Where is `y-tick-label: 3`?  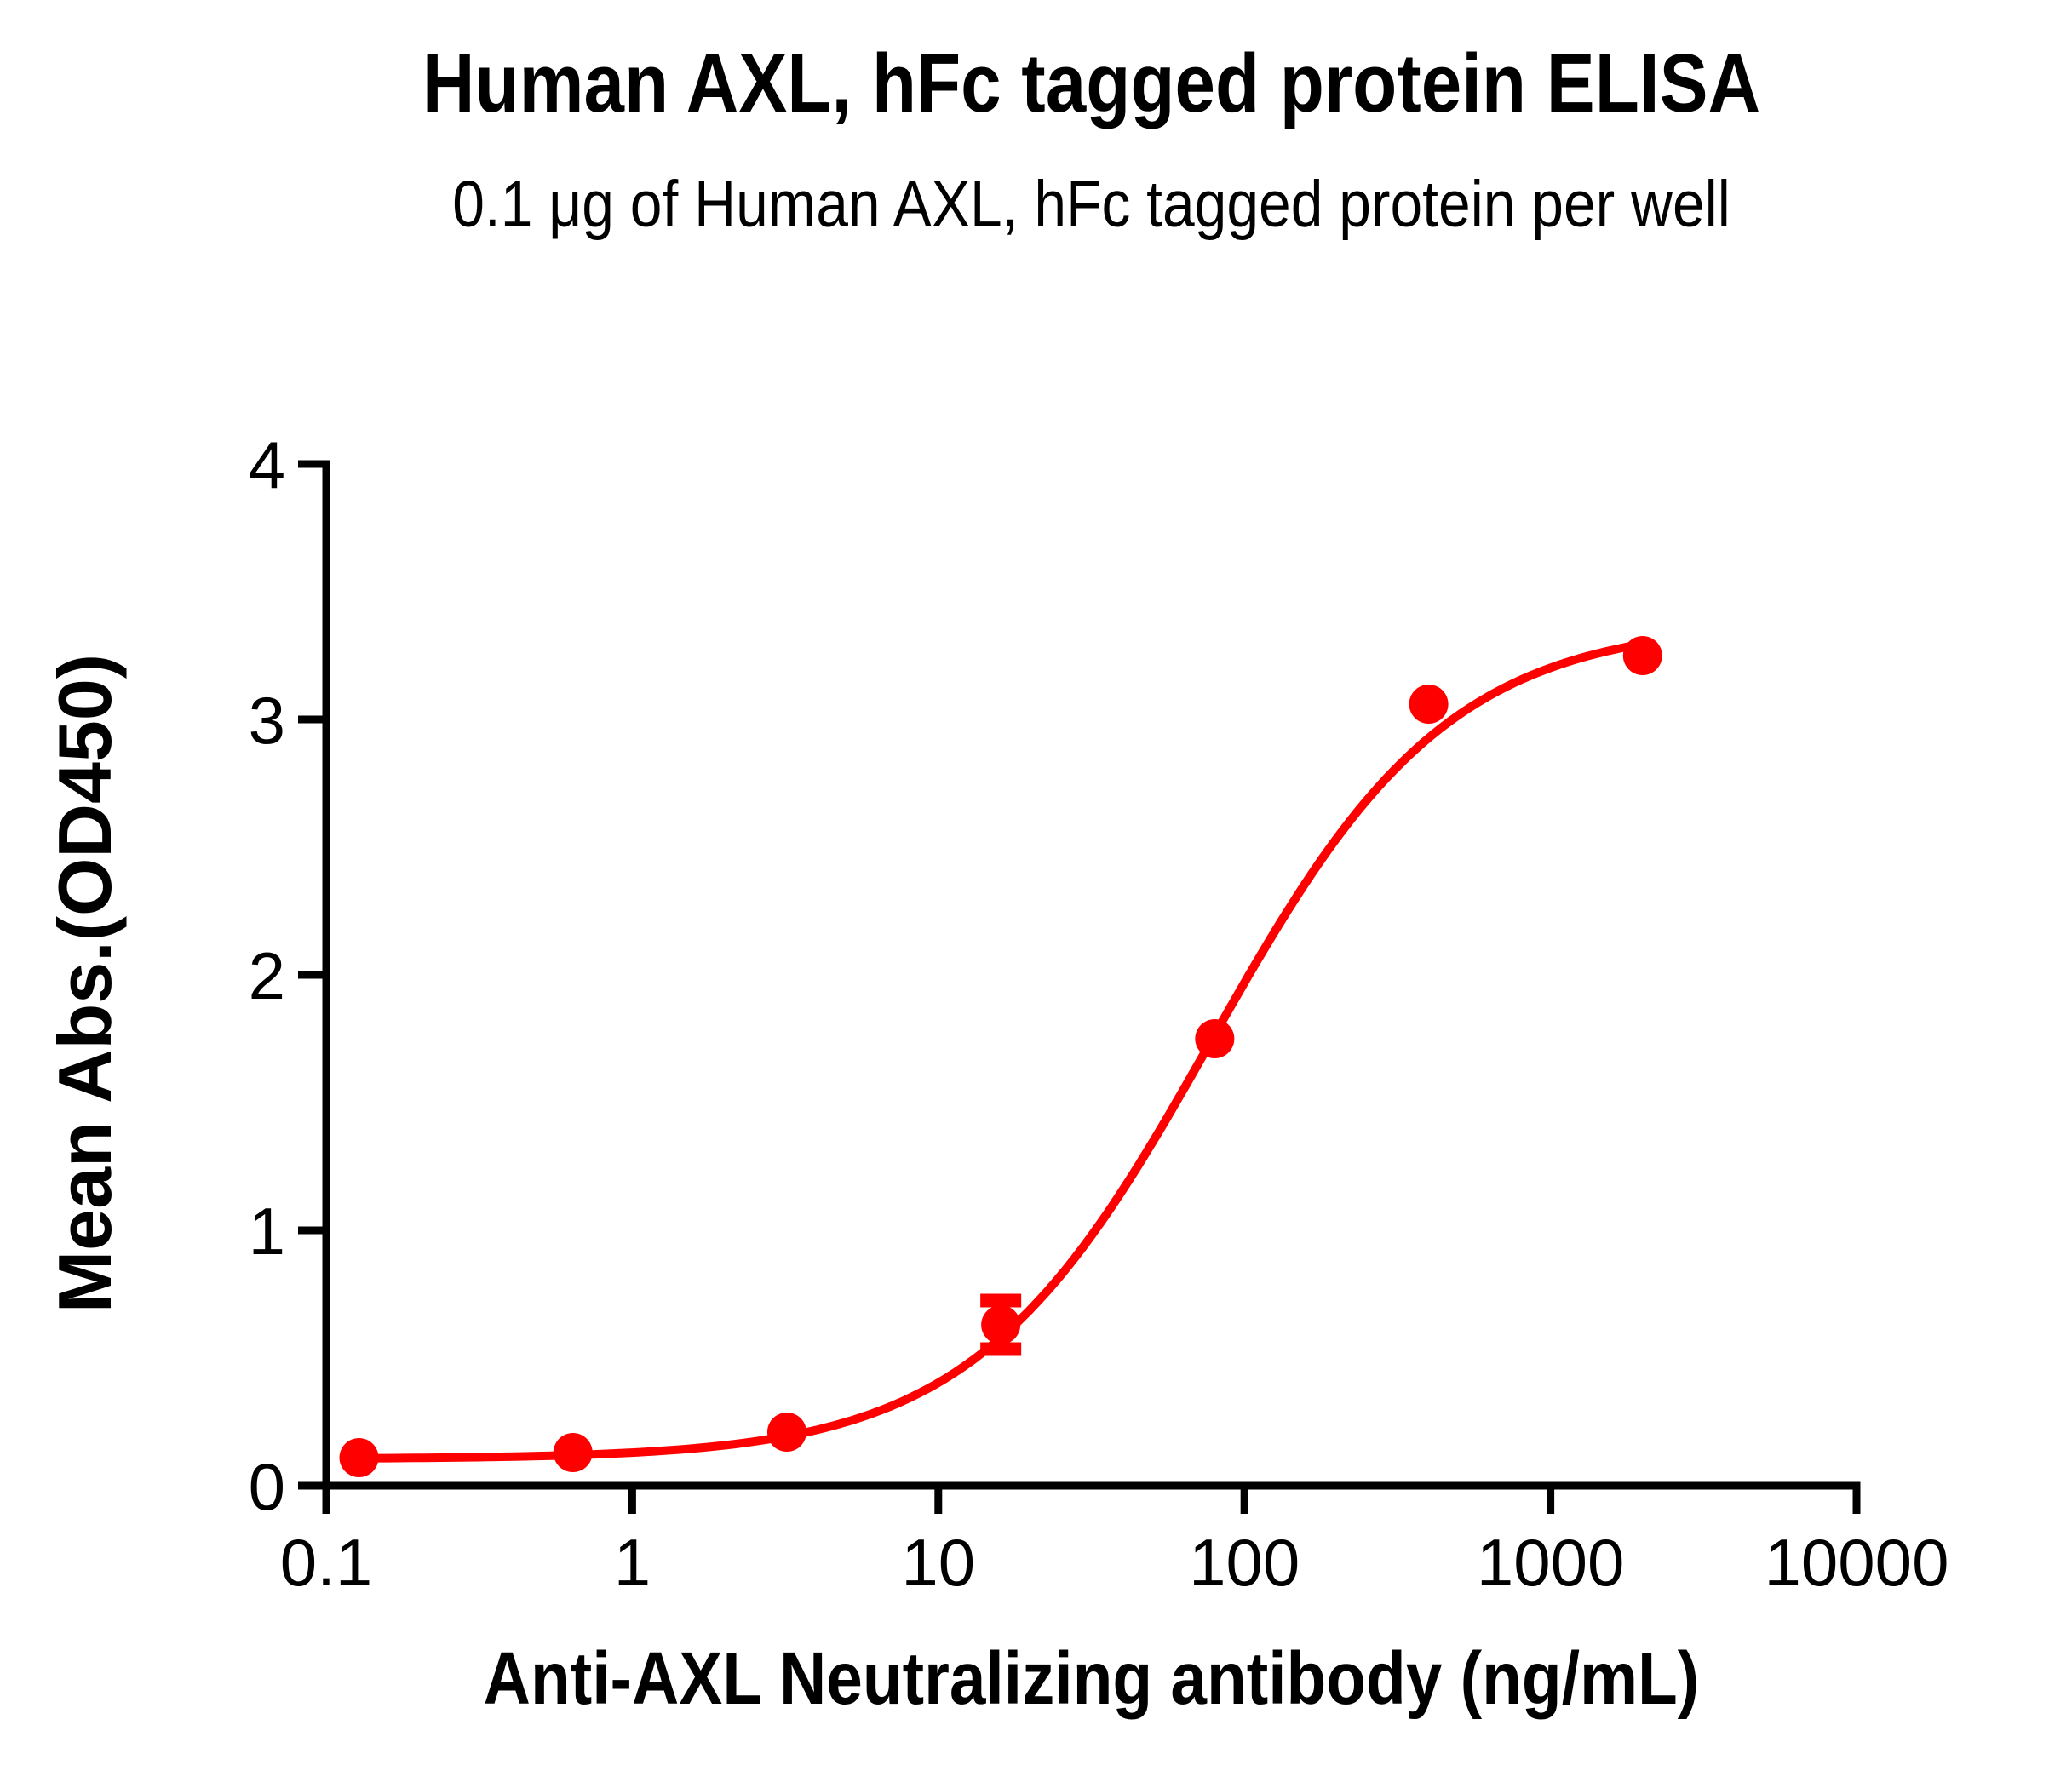 y-tick-label: 3 is located at coordinates (267, 720).